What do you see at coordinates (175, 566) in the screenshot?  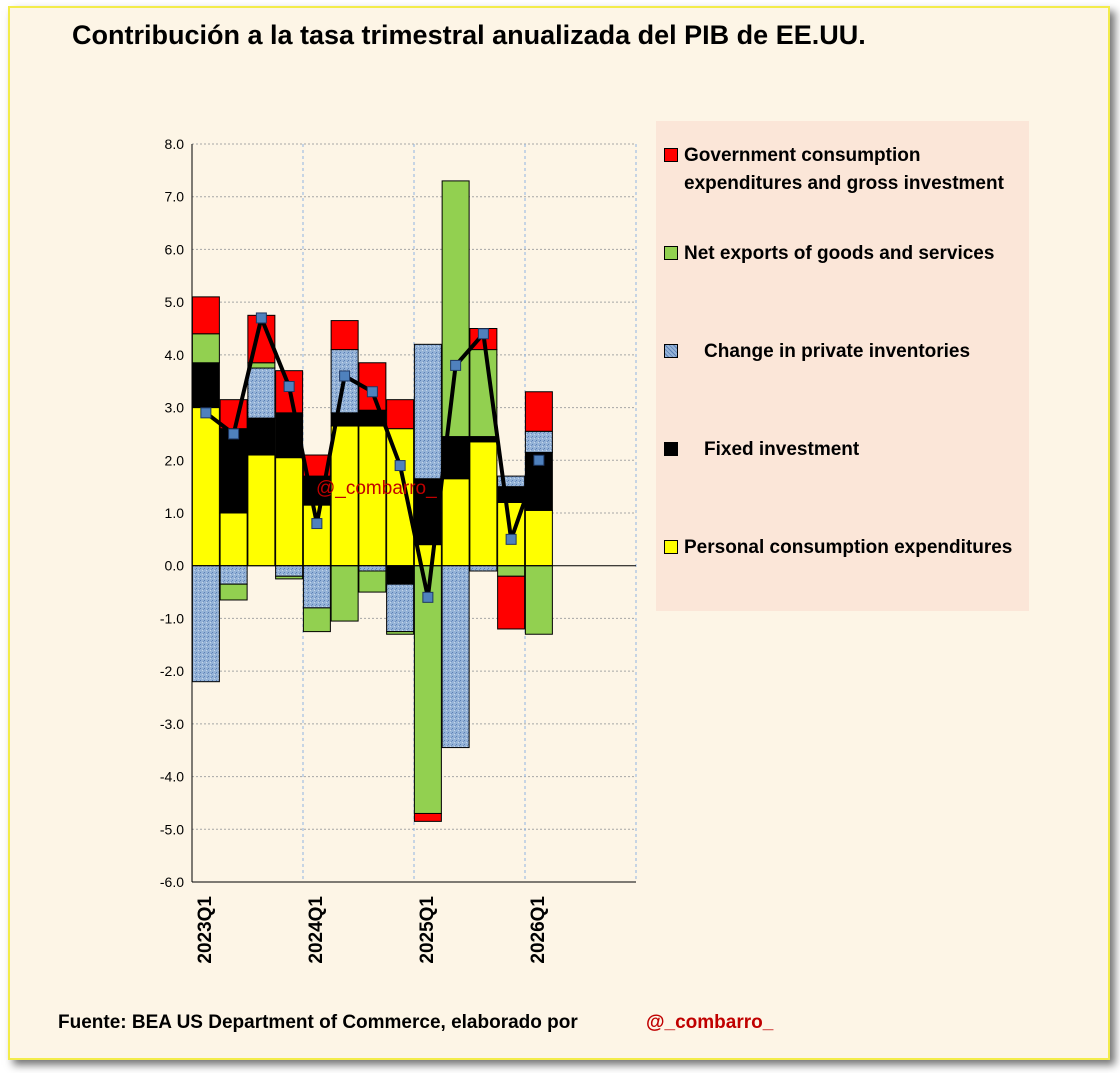 I see `y-tick-label: 0.0` at bounding box center [175, 566].